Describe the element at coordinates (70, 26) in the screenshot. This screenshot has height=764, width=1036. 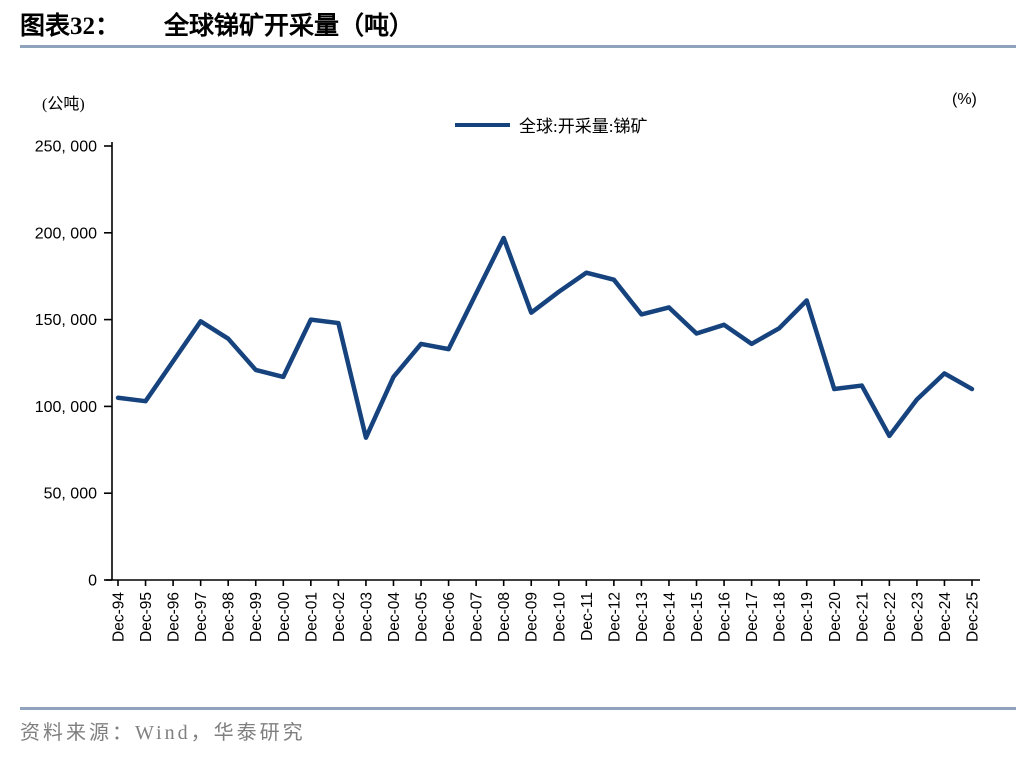
I see `figure-number: 图表32：` at that location.